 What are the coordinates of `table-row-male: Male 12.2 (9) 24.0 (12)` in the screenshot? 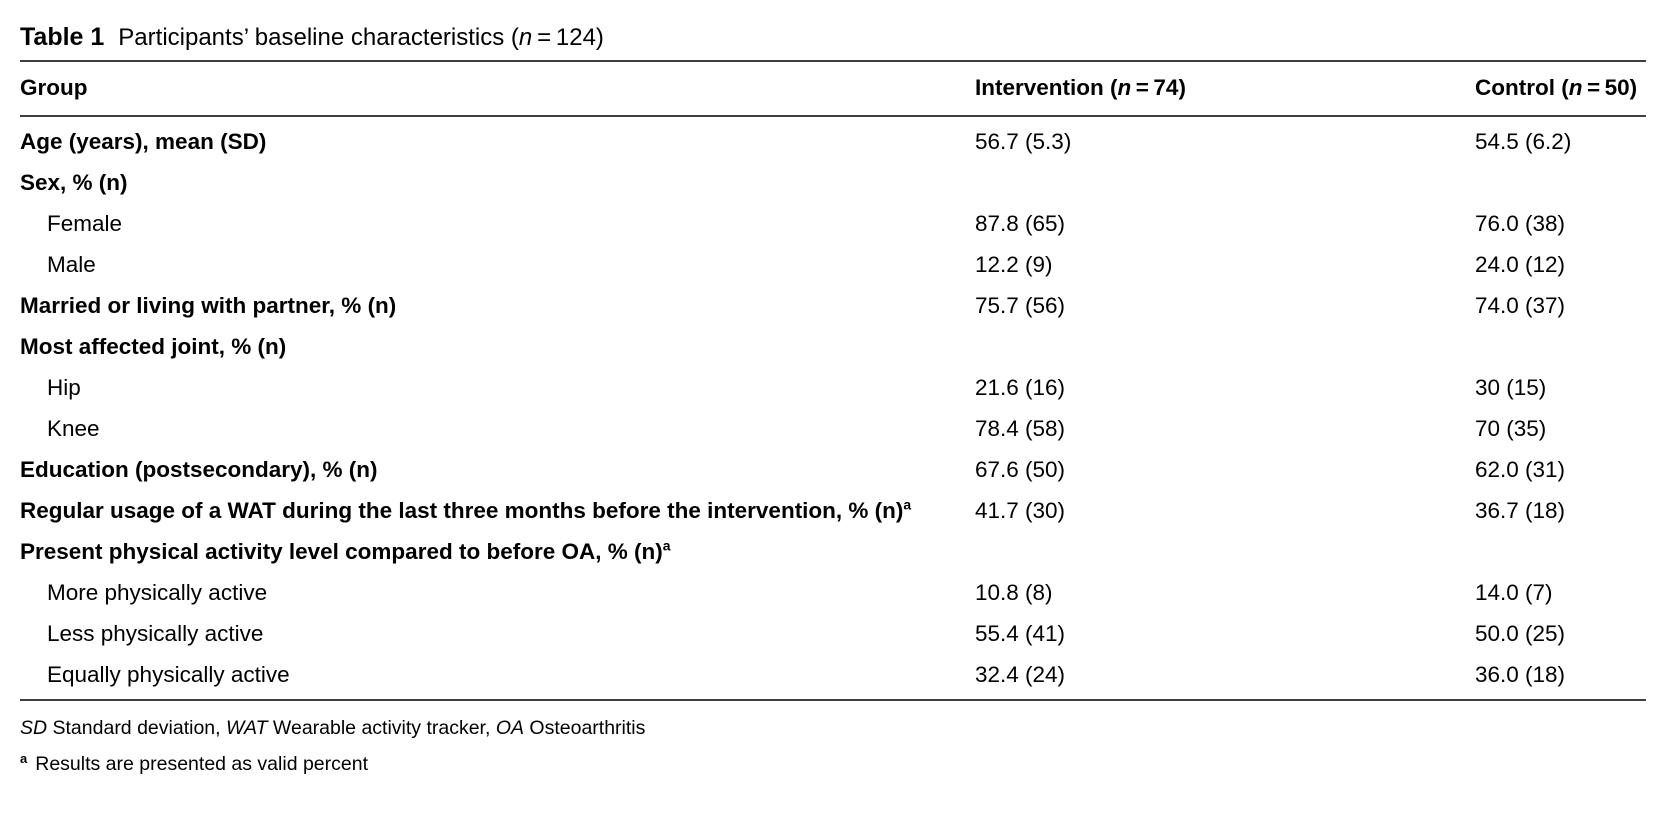 It's located at (833, 265).